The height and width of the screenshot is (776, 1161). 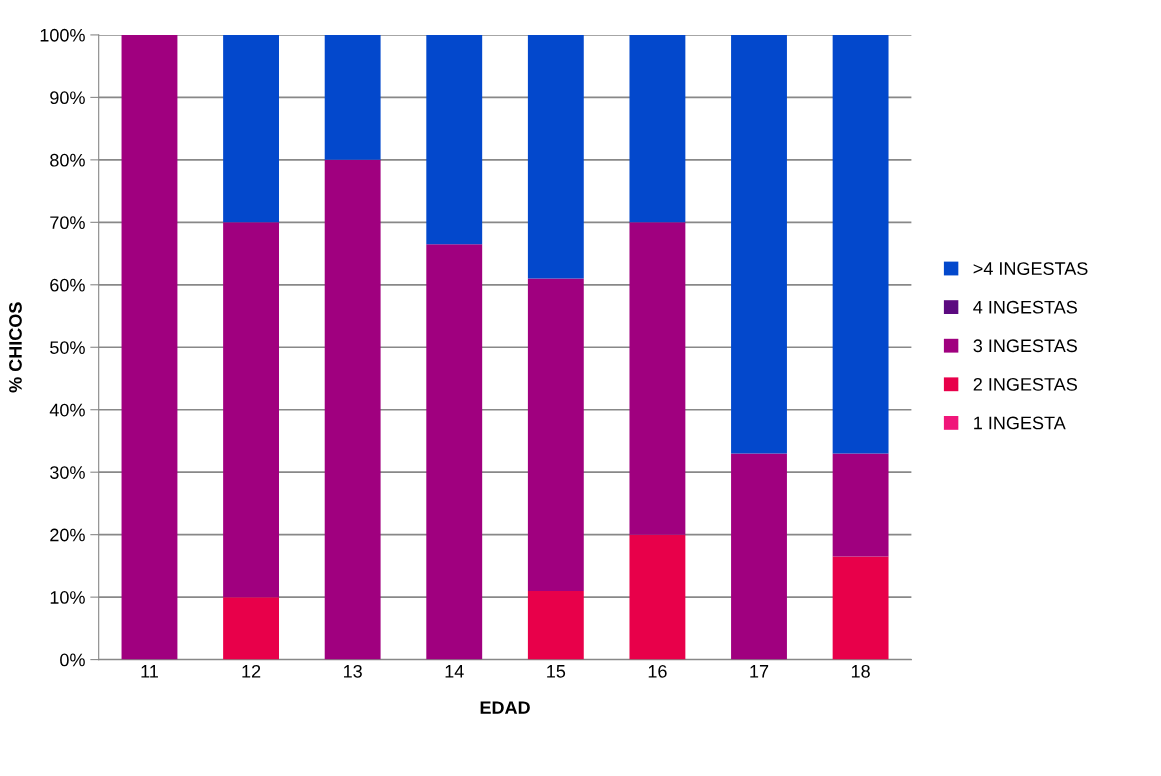 I want to click on y-tick-label: 60%, so click(x=67, y=285).